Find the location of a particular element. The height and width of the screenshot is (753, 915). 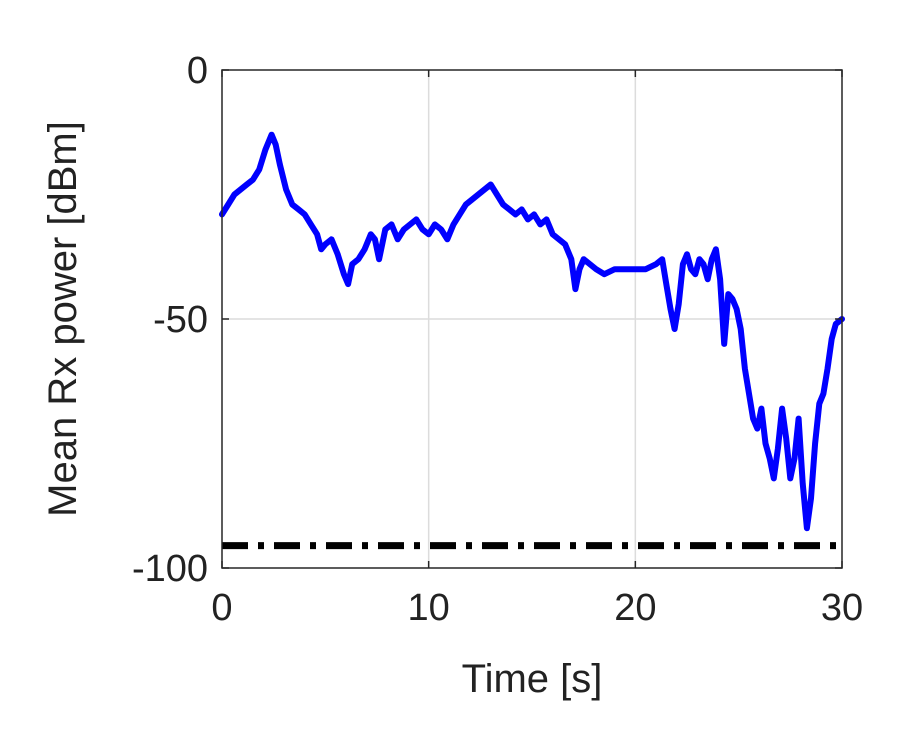

x-tick-label: 20 is located at coordinates (635, 608).